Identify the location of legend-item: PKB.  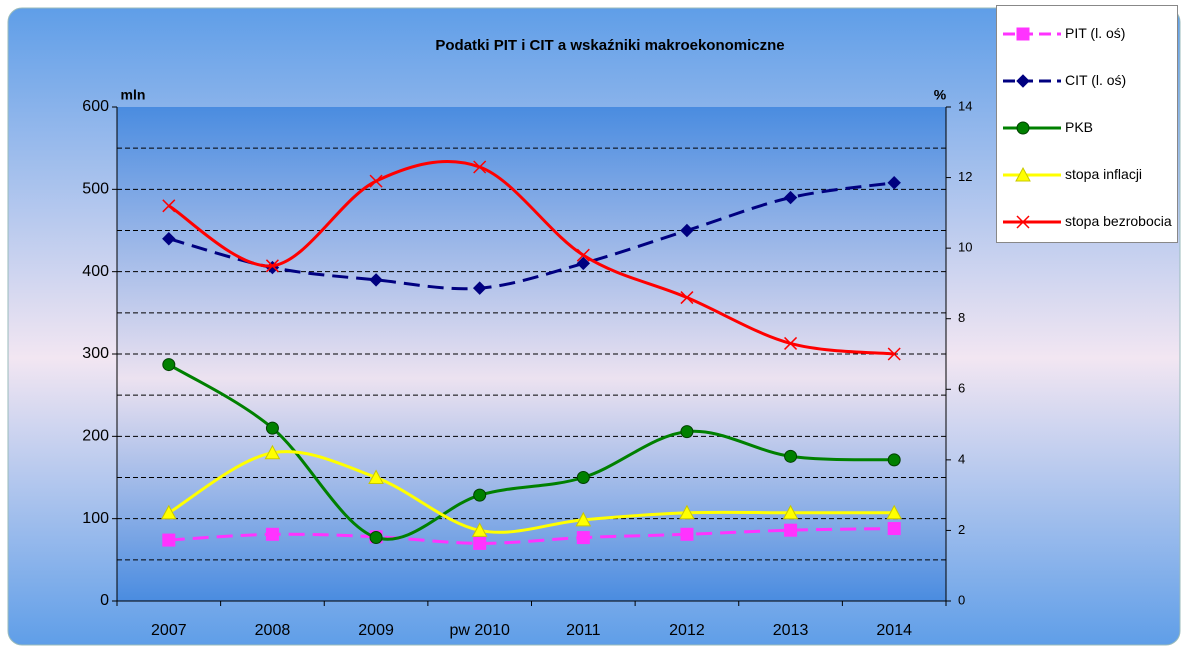
(1088, 128).